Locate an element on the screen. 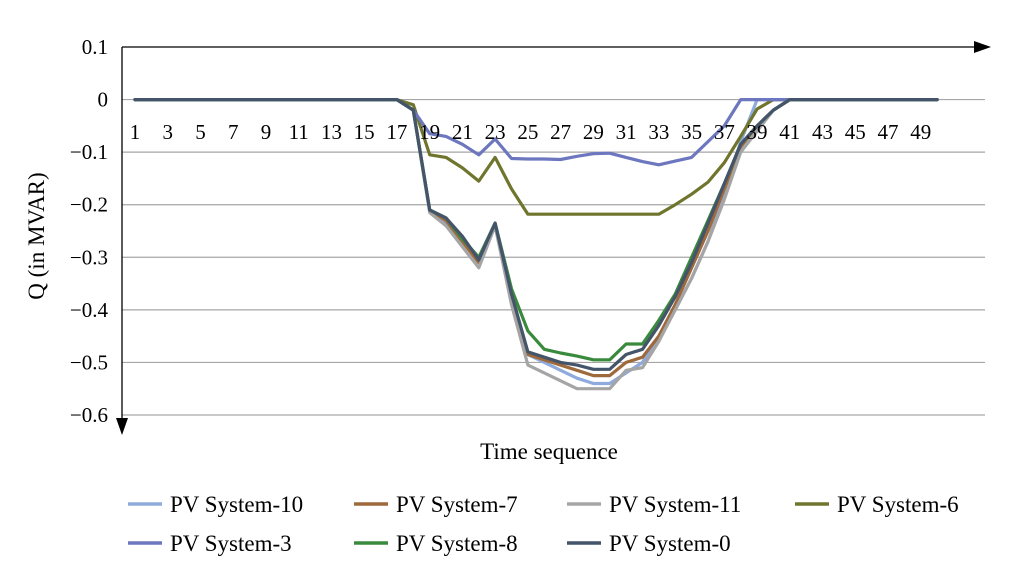  y-axis-arrow is located at coordinates (122, 426).